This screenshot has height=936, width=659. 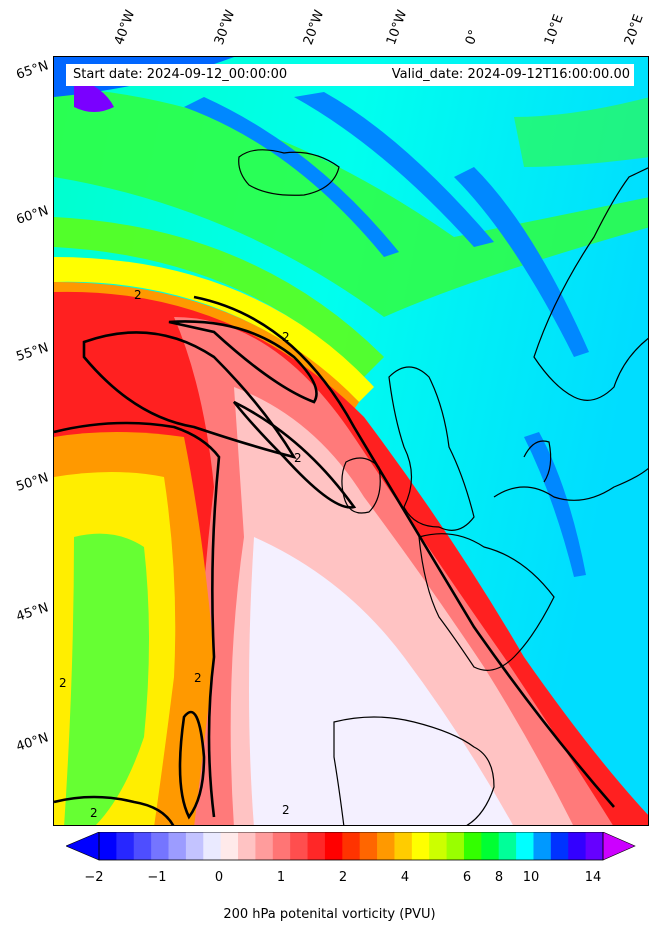 I want to click on coast-iberia, so click(x=414, y=770).